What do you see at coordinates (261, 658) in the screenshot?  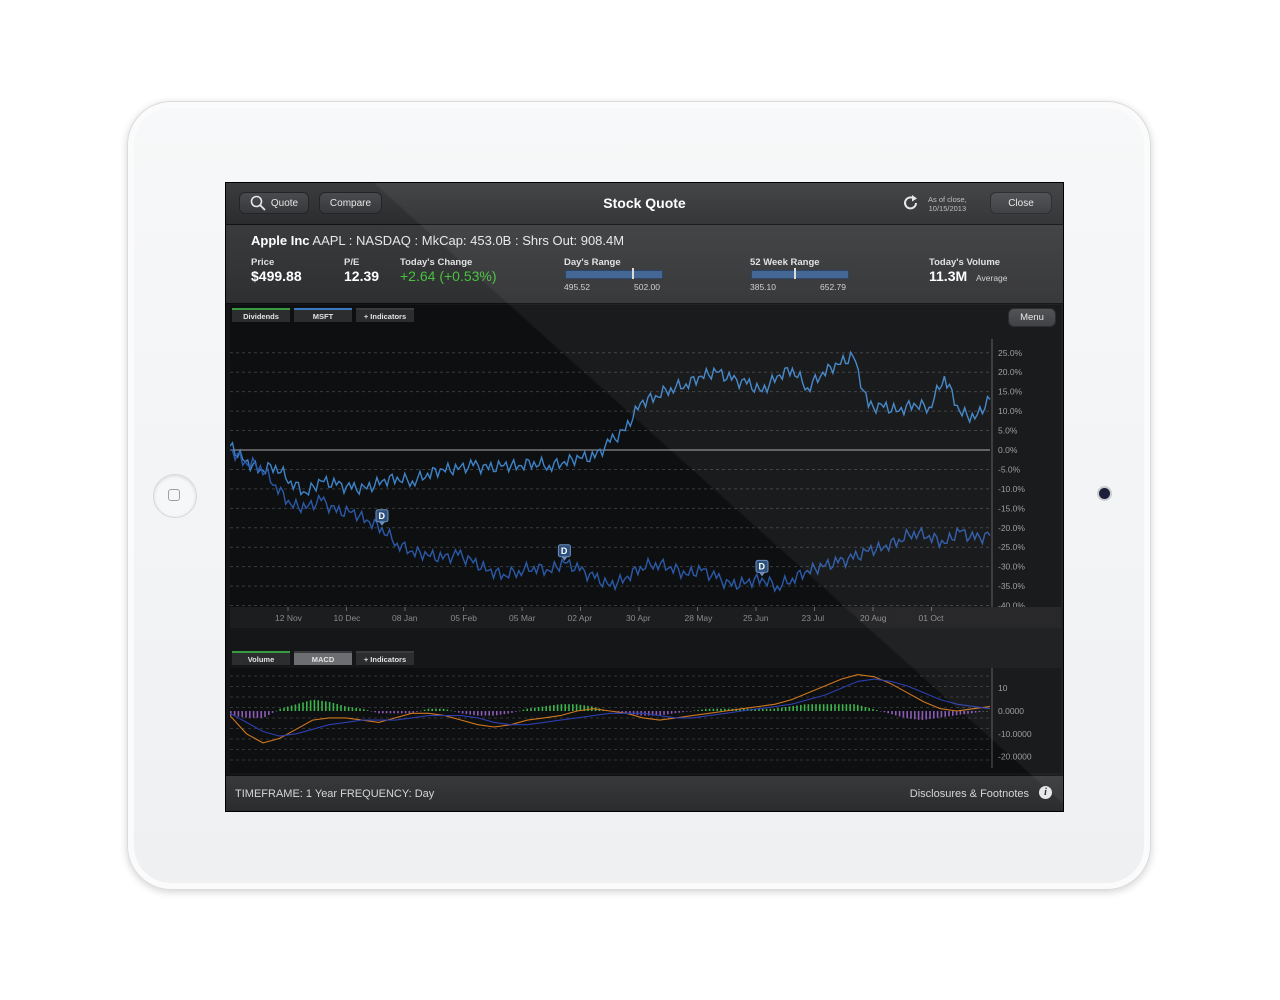 I see `tab-volume: Volume` at bounding box center [261, 658].